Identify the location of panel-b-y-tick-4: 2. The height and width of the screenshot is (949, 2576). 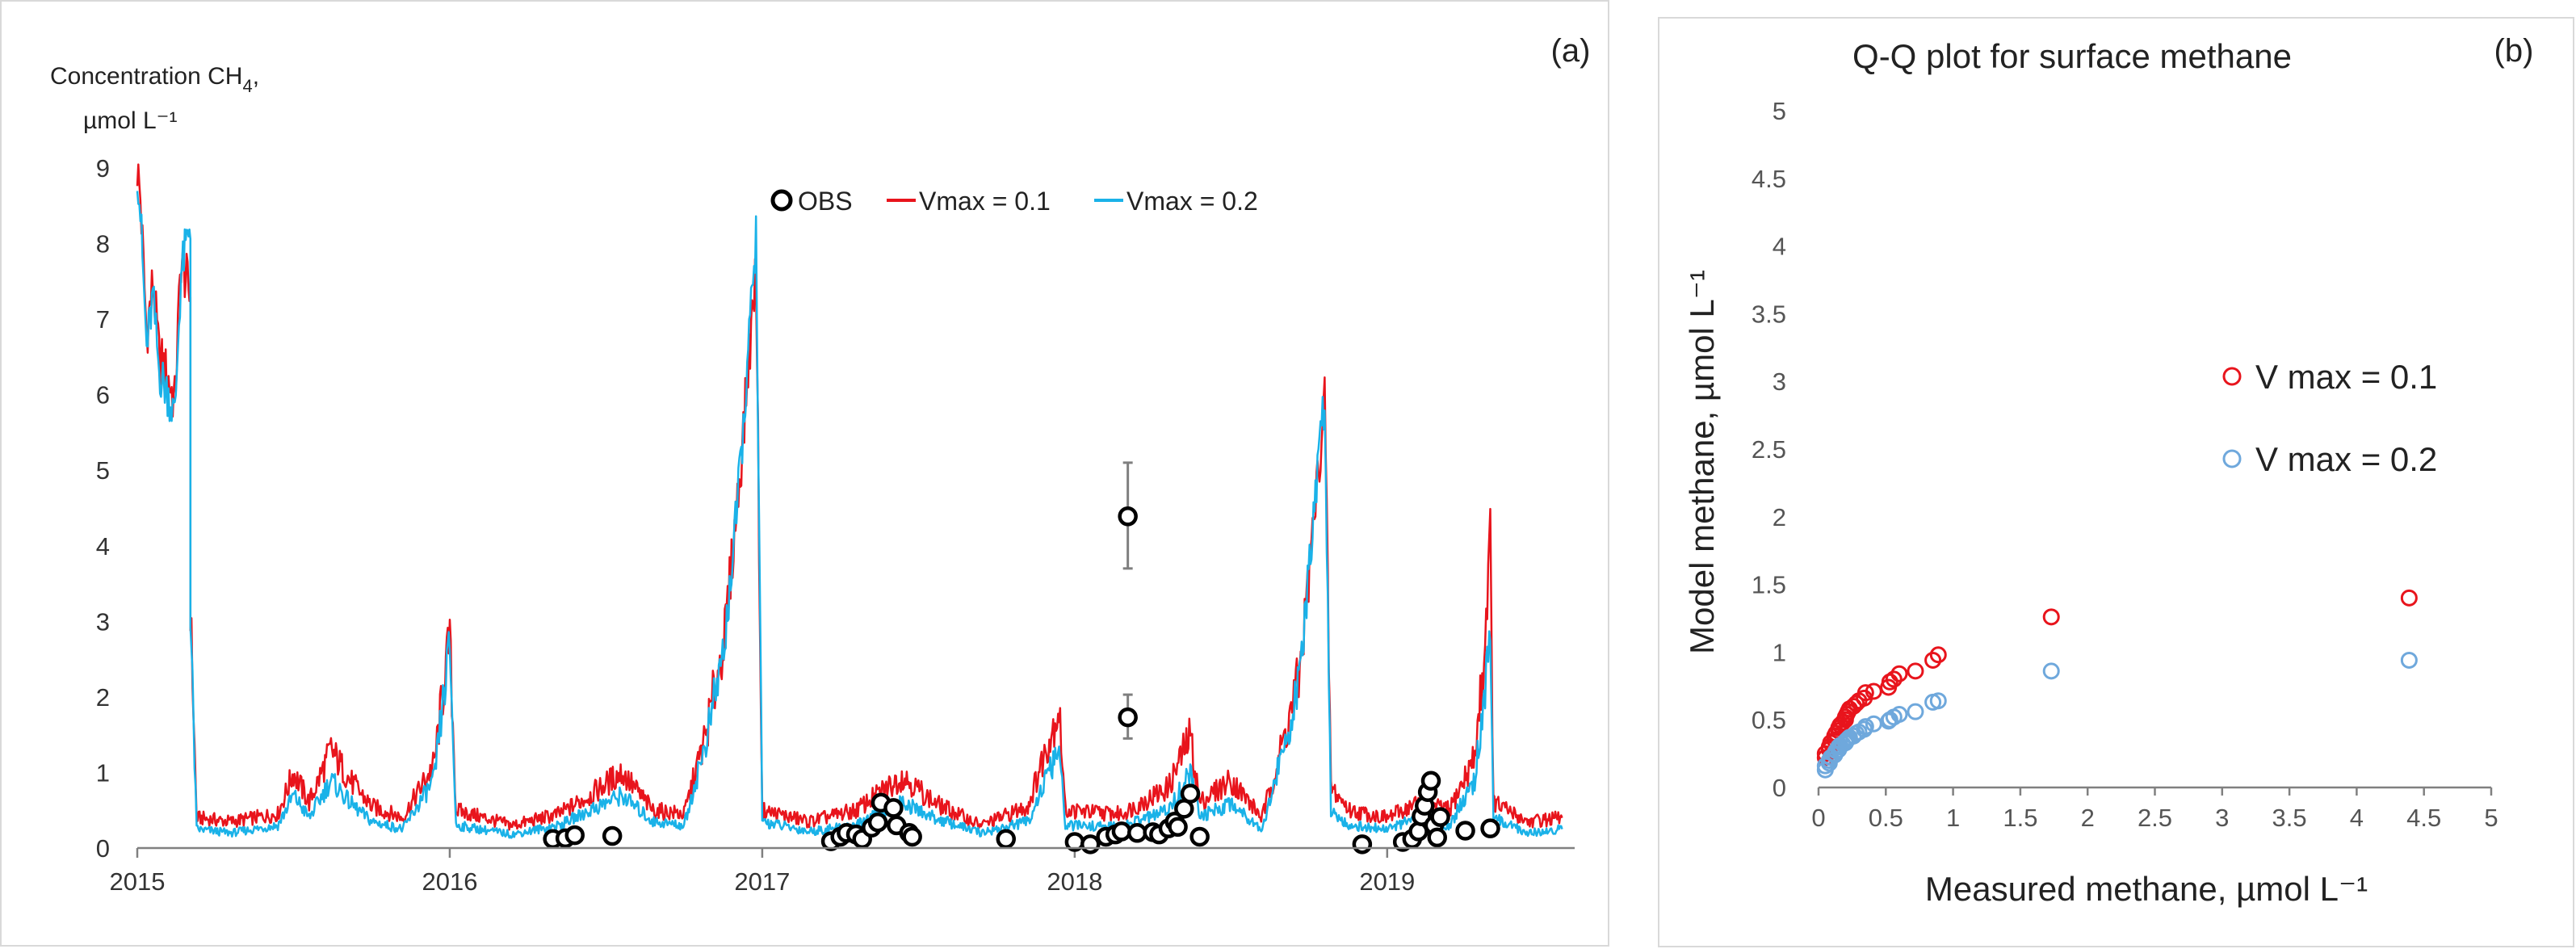
(1780, 517).